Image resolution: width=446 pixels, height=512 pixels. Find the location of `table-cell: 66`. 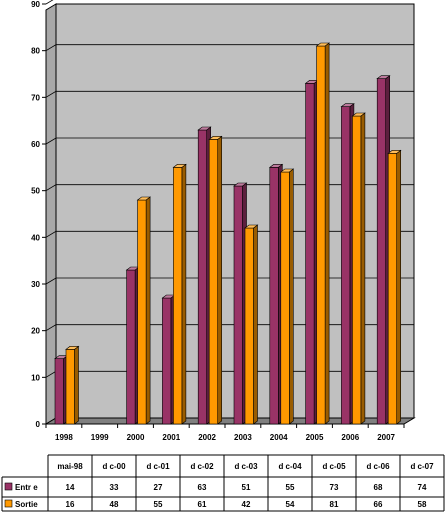

table-cell: 66 is located at coordinates (378, 504).